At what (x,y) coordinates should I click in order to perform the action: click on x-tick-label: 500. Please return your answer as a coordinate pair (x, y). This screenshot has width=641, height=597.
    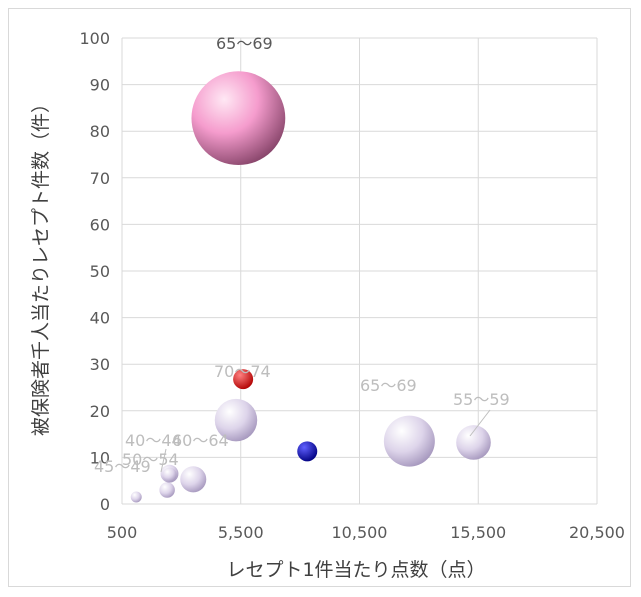
    Looking at the image, I should click on (122, 532).